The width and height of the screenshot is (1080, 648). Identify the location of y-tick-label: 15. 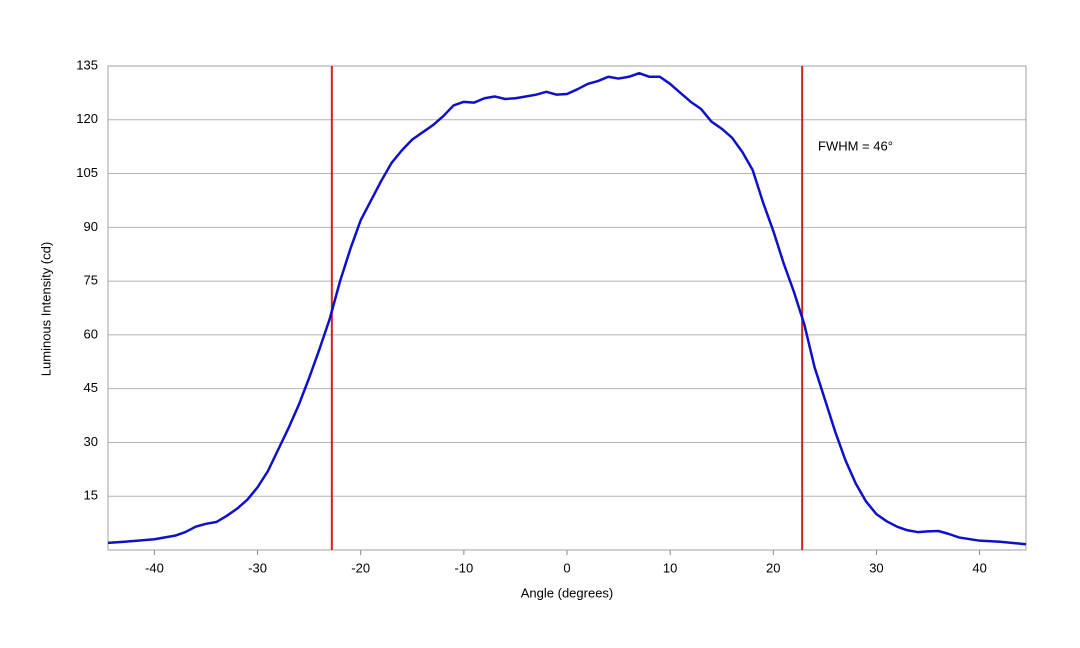
(91, 495).